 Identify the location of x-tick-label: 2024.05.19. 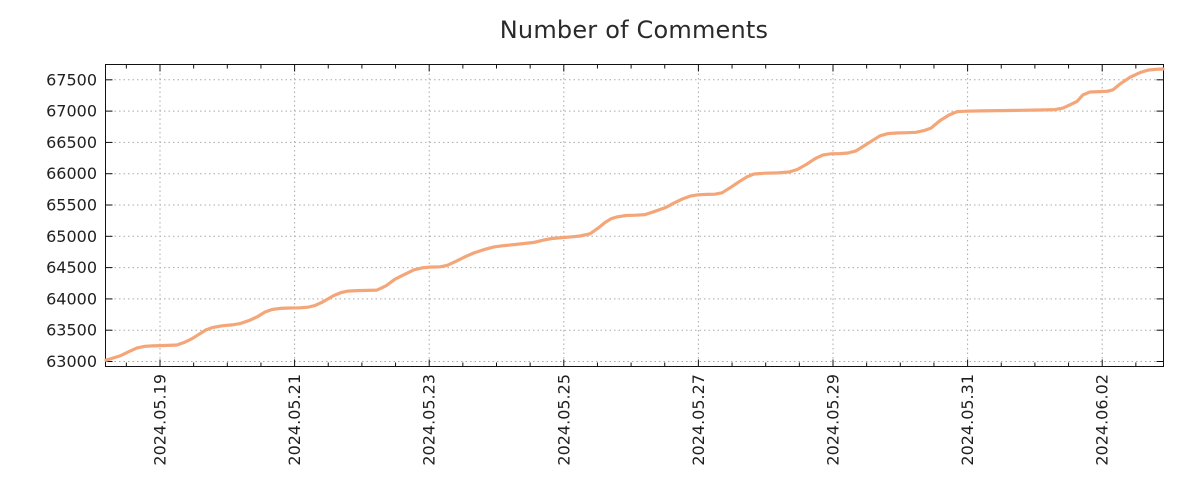
(160, 420).